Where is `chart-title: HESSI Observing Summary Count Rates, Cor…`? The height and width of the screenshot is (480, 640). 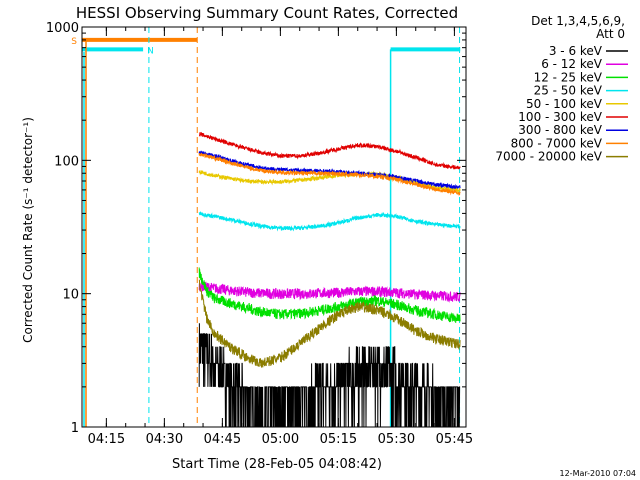 chart-title: HESSI Observing Summary Count Rates, Cor… is located at coordinates (267, 13).